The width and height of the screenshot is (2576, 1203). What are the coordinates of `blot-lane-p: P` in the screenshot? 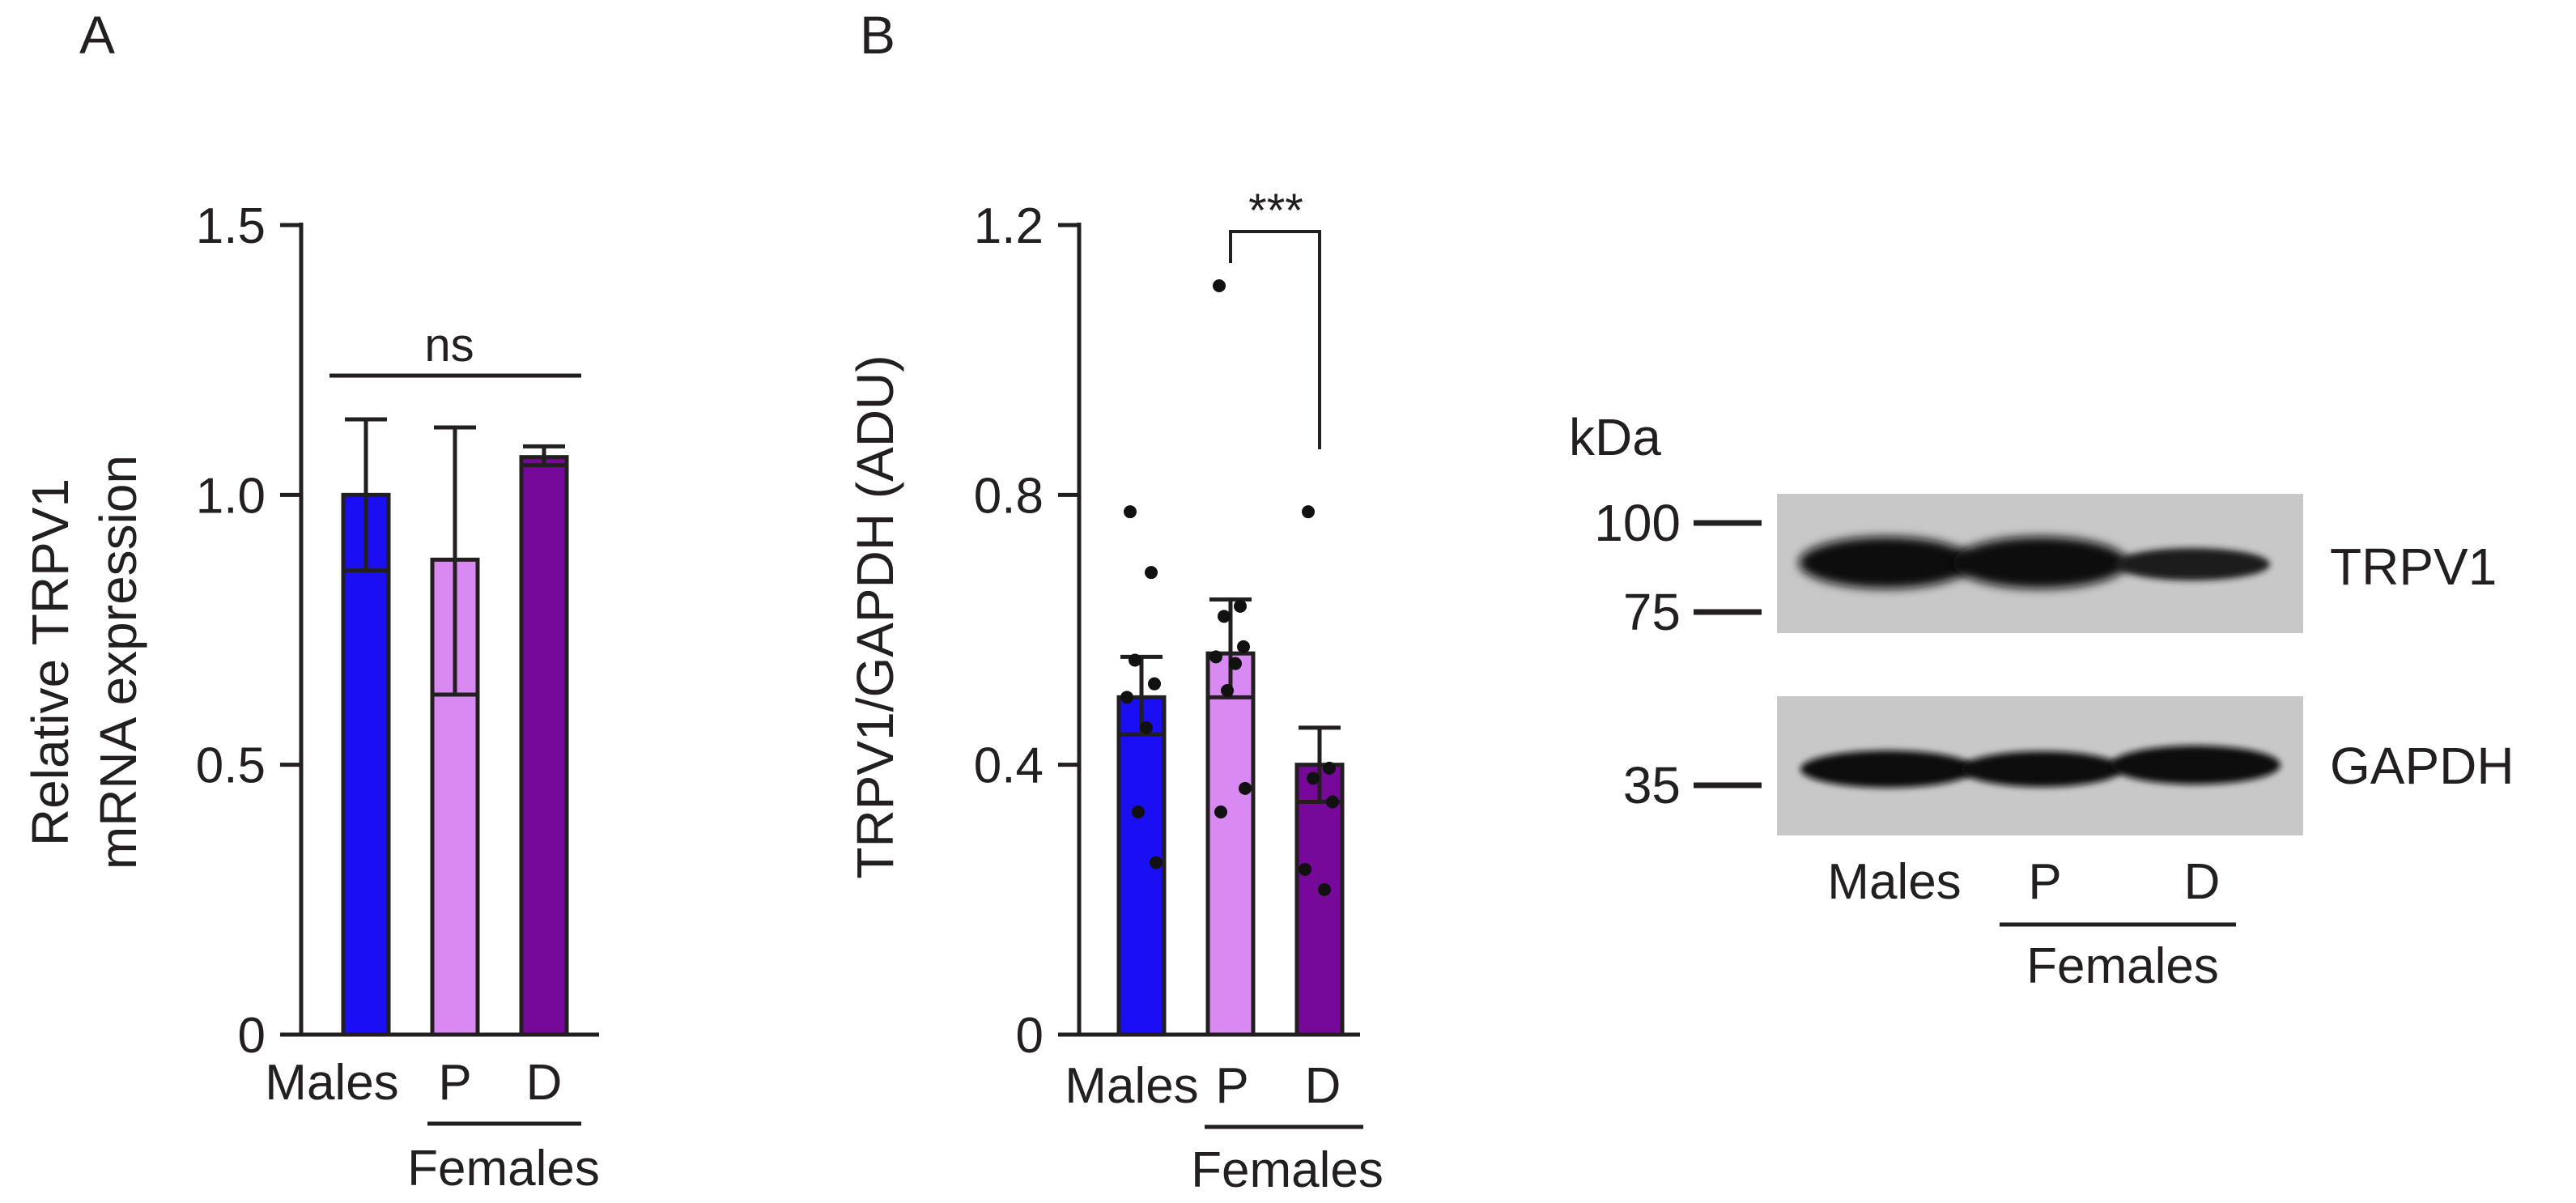 It's located at (2044, 882).